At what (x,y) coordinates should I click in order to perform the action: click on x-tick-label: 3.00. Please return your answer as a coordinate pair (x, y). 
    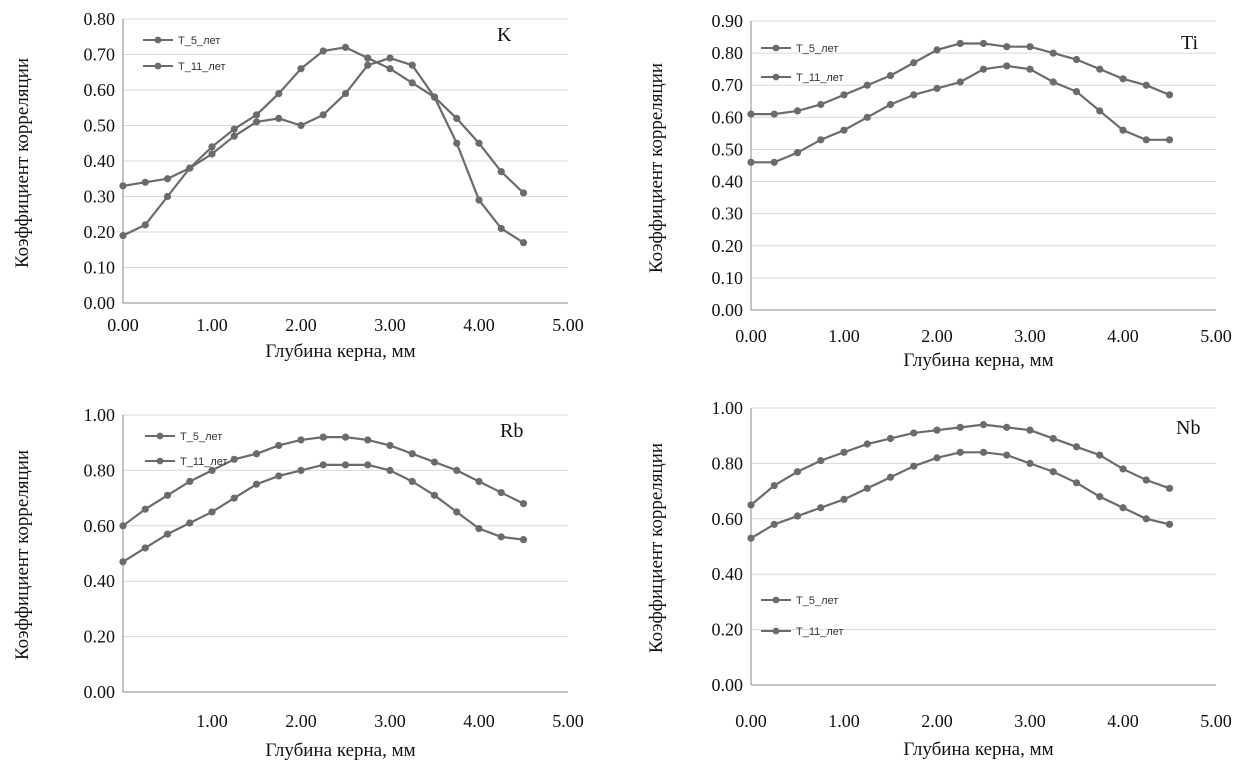
    Looking at the image, I should click on (1030, 721).